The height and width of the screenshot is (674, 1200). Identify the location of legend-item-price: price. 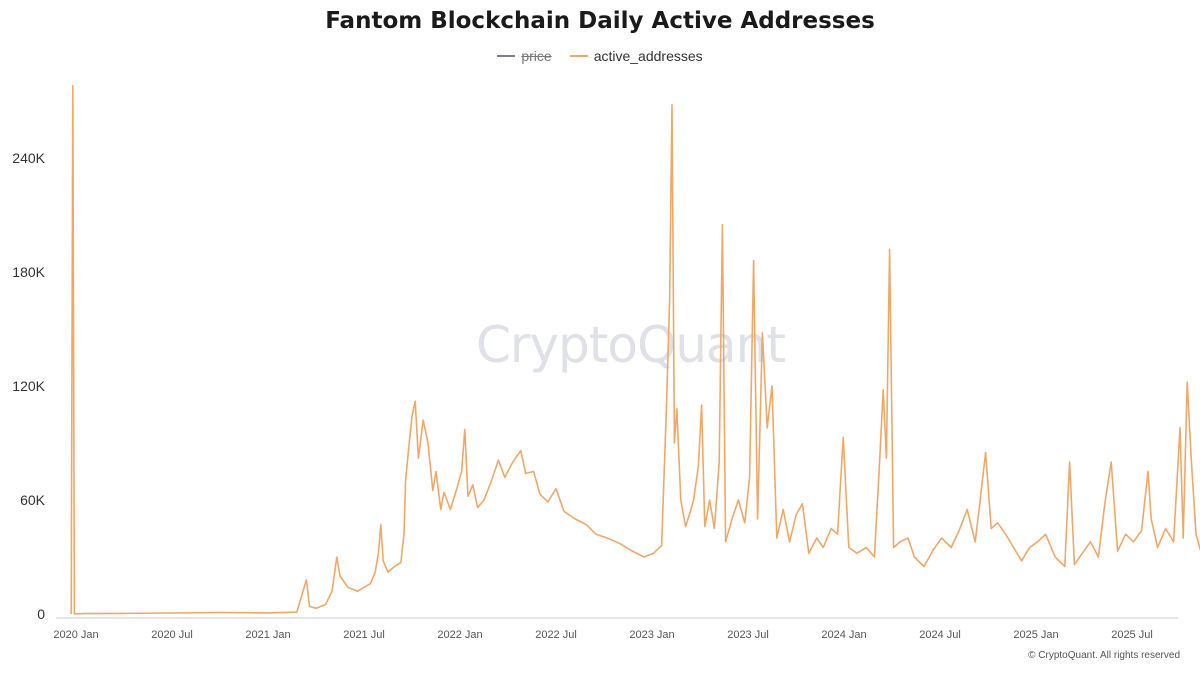
(524, 56).